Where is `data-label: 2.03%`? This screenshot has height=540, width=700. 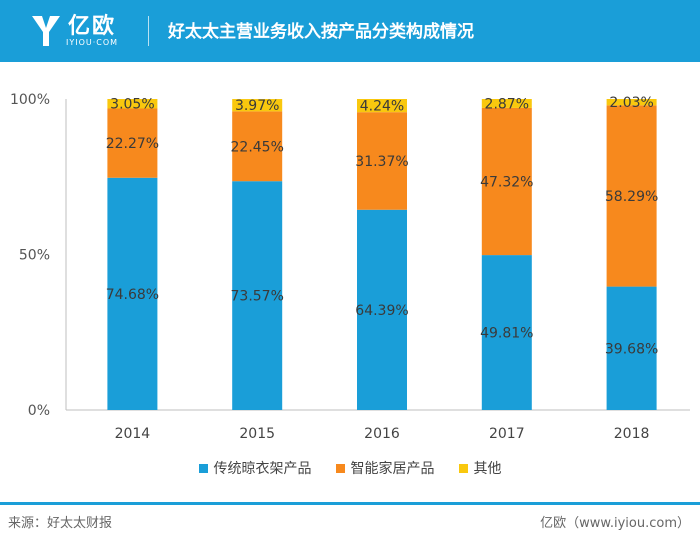
data-label: 2.03% is located at coordinates (631, 103).